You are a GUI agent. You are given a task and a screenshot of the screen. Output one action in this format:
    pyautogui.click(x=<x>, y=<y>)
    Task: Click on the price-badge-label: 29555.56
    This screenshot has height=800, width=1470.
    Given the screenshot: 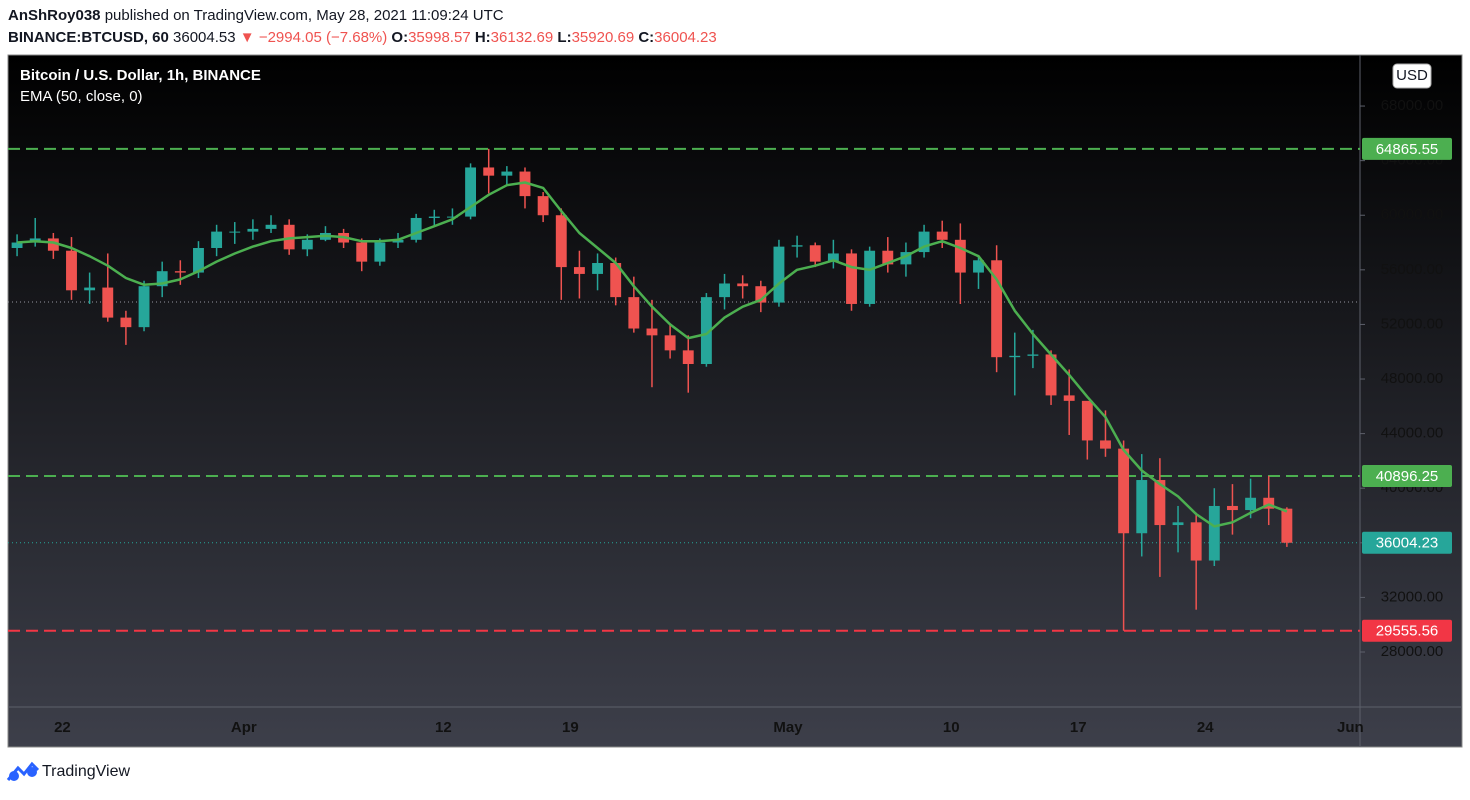 What is the action you would take?
    pyautogui.click(x=1407, y=631)
    